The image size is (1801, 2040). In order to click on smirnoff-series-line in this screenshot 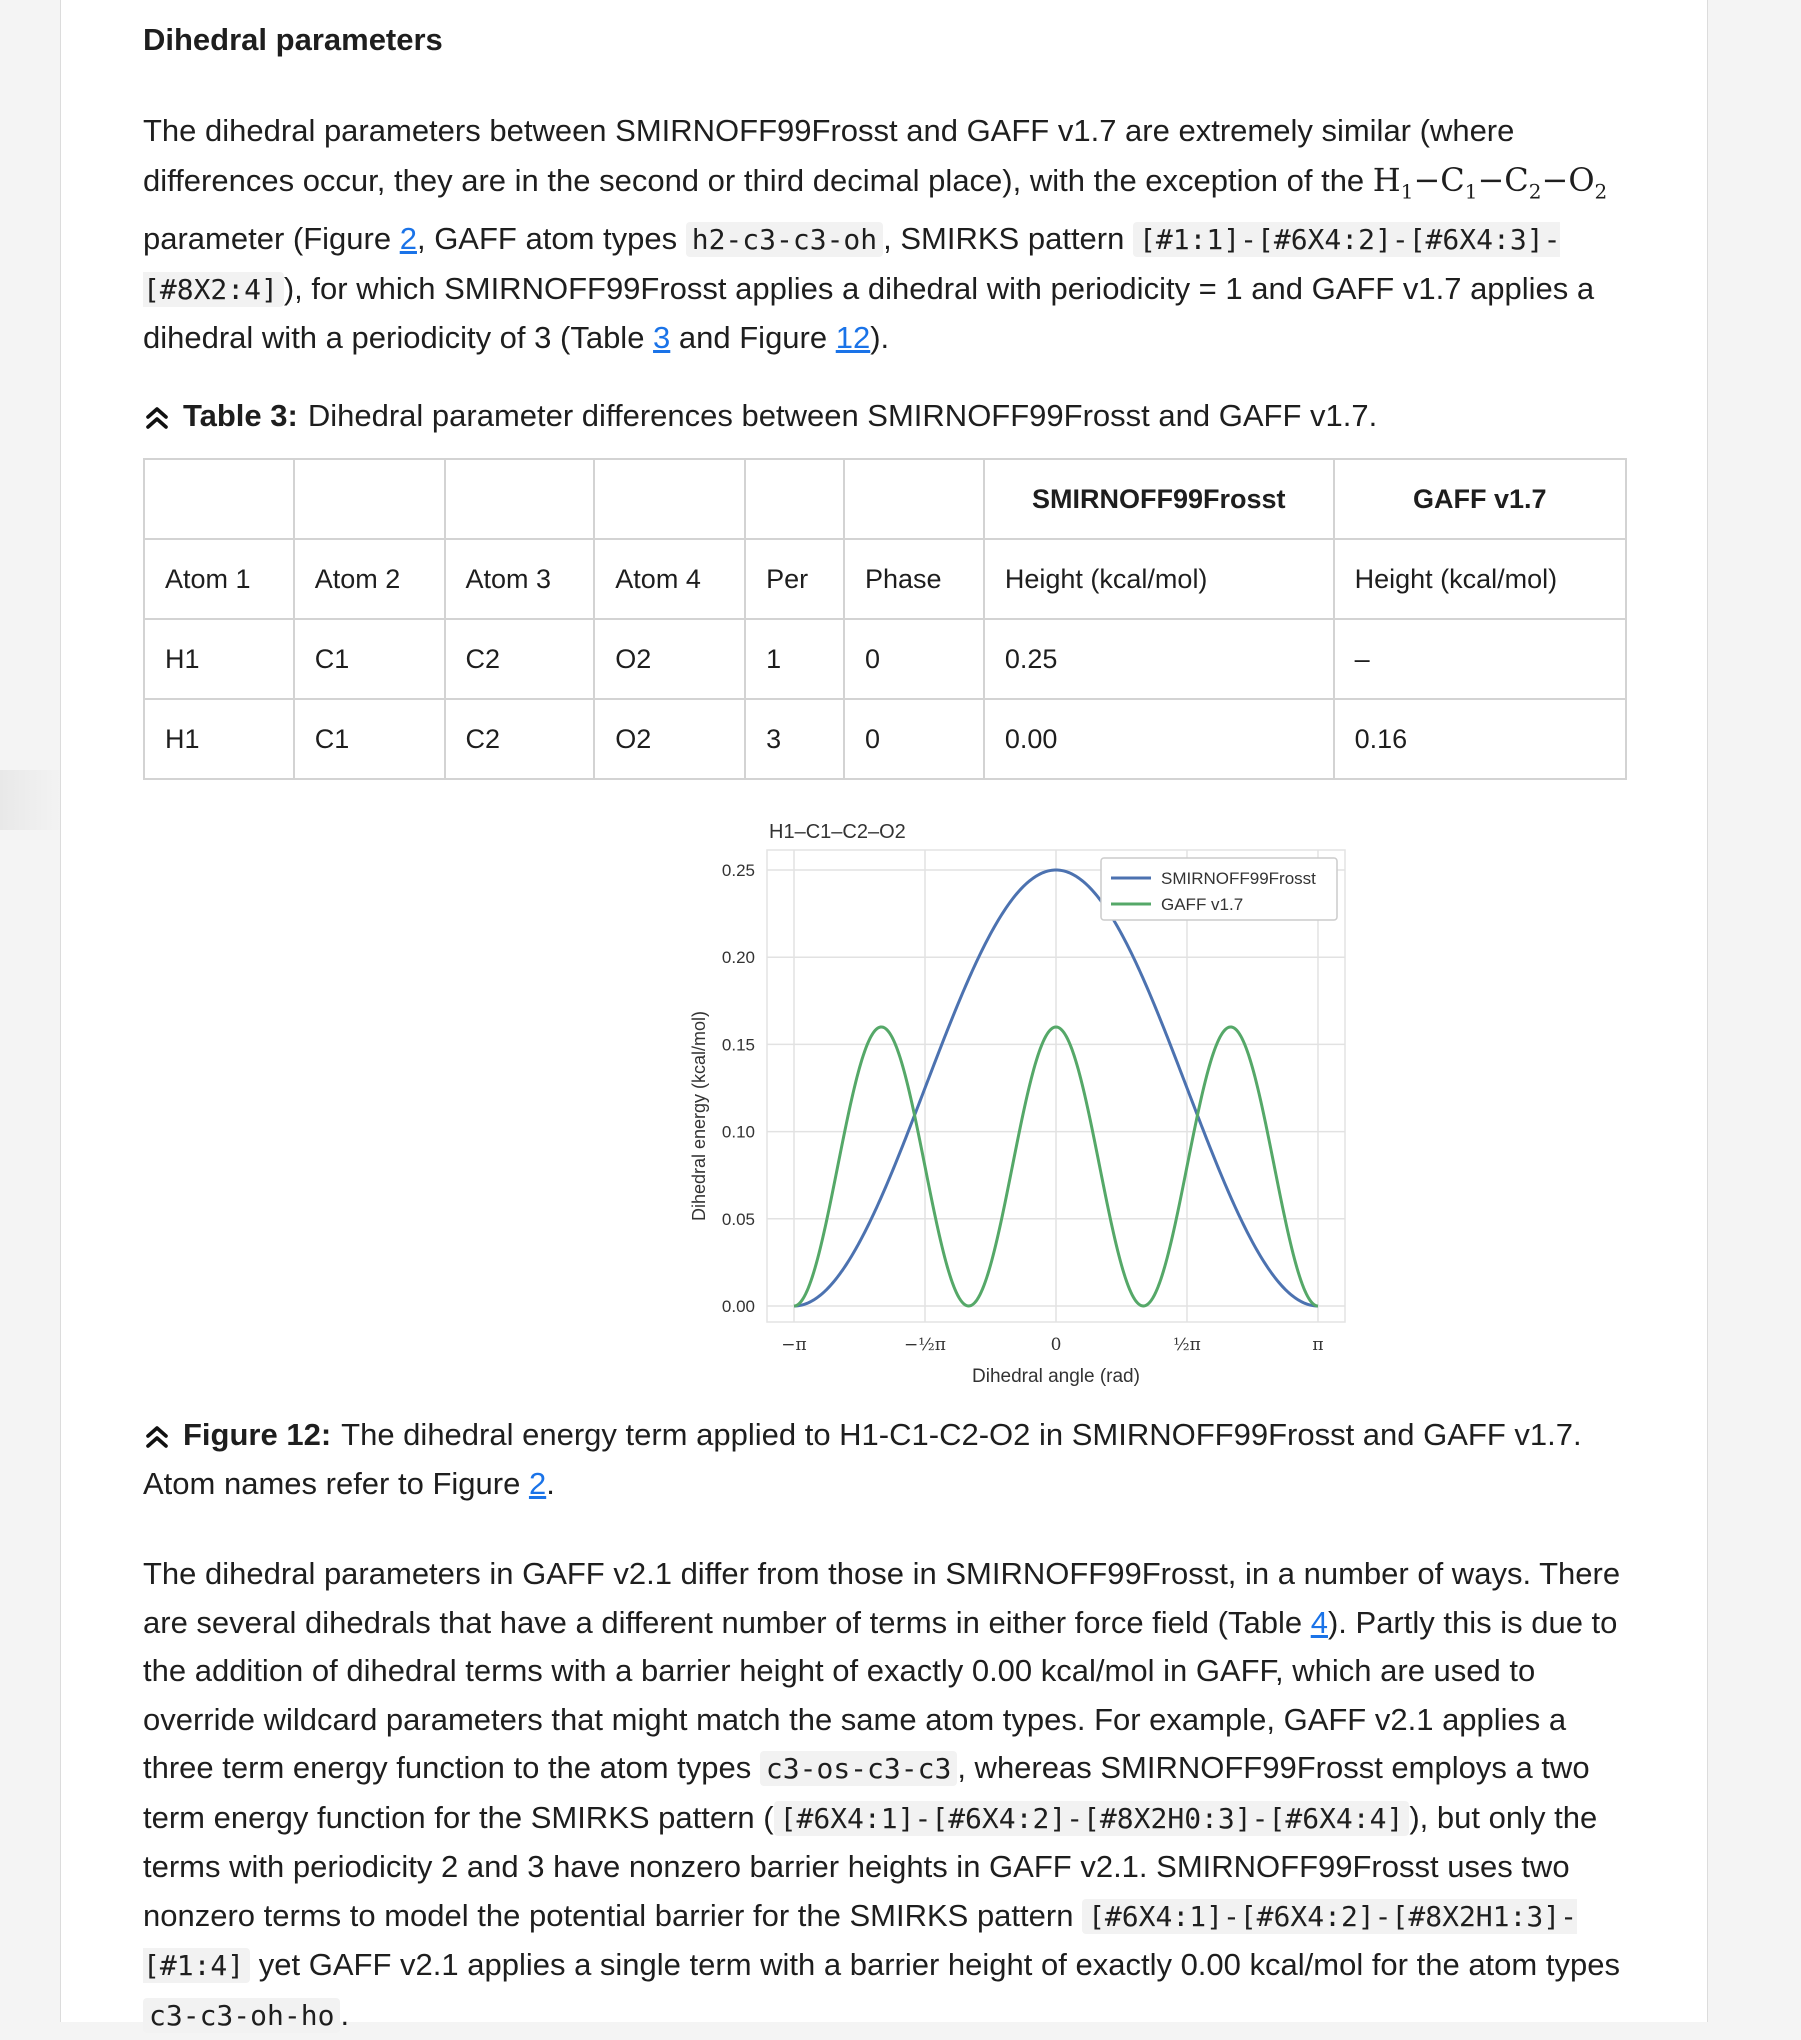, I will do `click(1056, 1088)`.